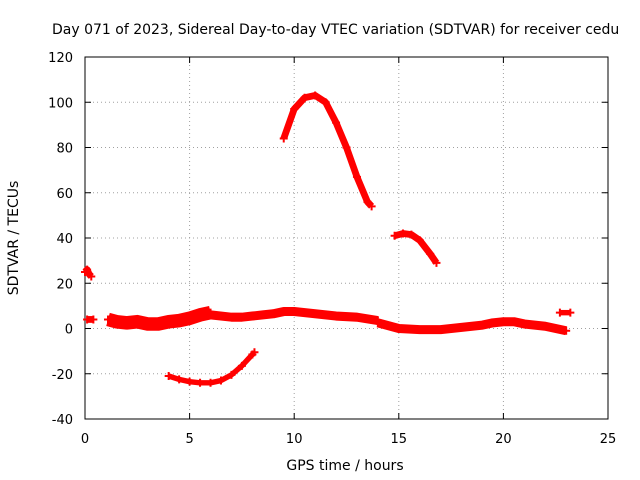 The image size is (640, 480). What do you see at coordinates (608, 439) in the screenshot?
I see `x-tick-label: 25` at bounding box center [608, 439].